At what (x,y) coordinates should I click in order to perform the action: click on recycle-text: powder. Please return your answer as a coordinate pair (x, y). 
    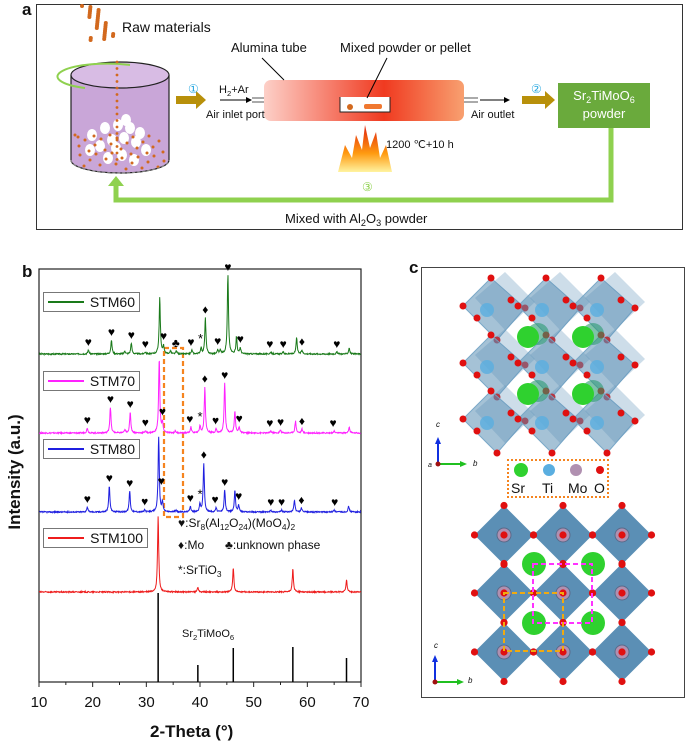
    Looking at the image, I should click on (404, 218).